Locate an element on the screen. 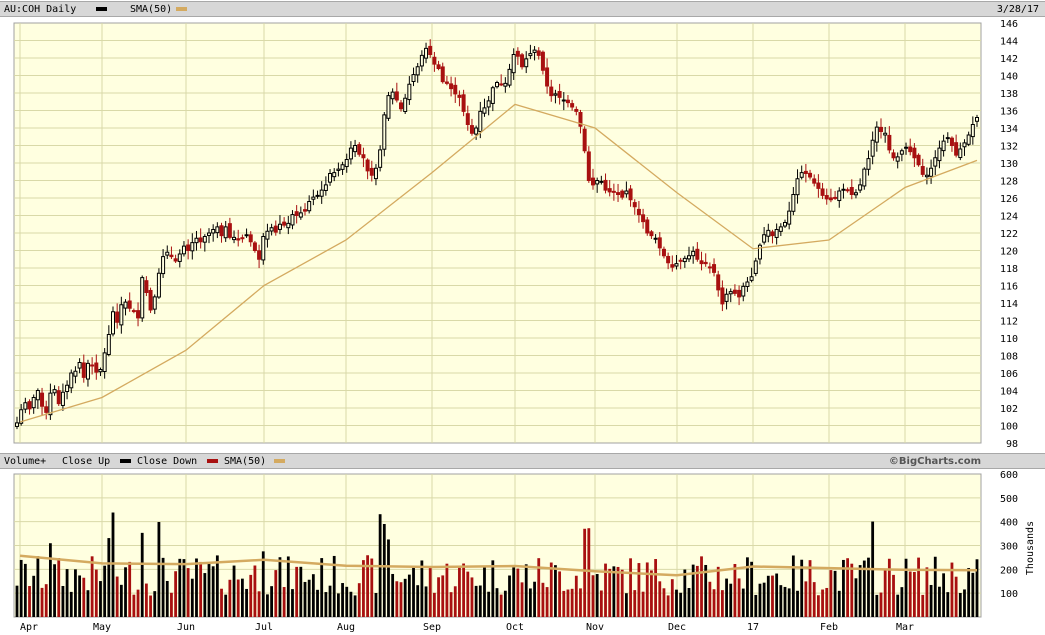 The image size is (1045, 635). x-axis: Apr May Jun Jul Aug Sep Oct Nov Dec 17 Feb Mar is located at coordinates (467, 627).